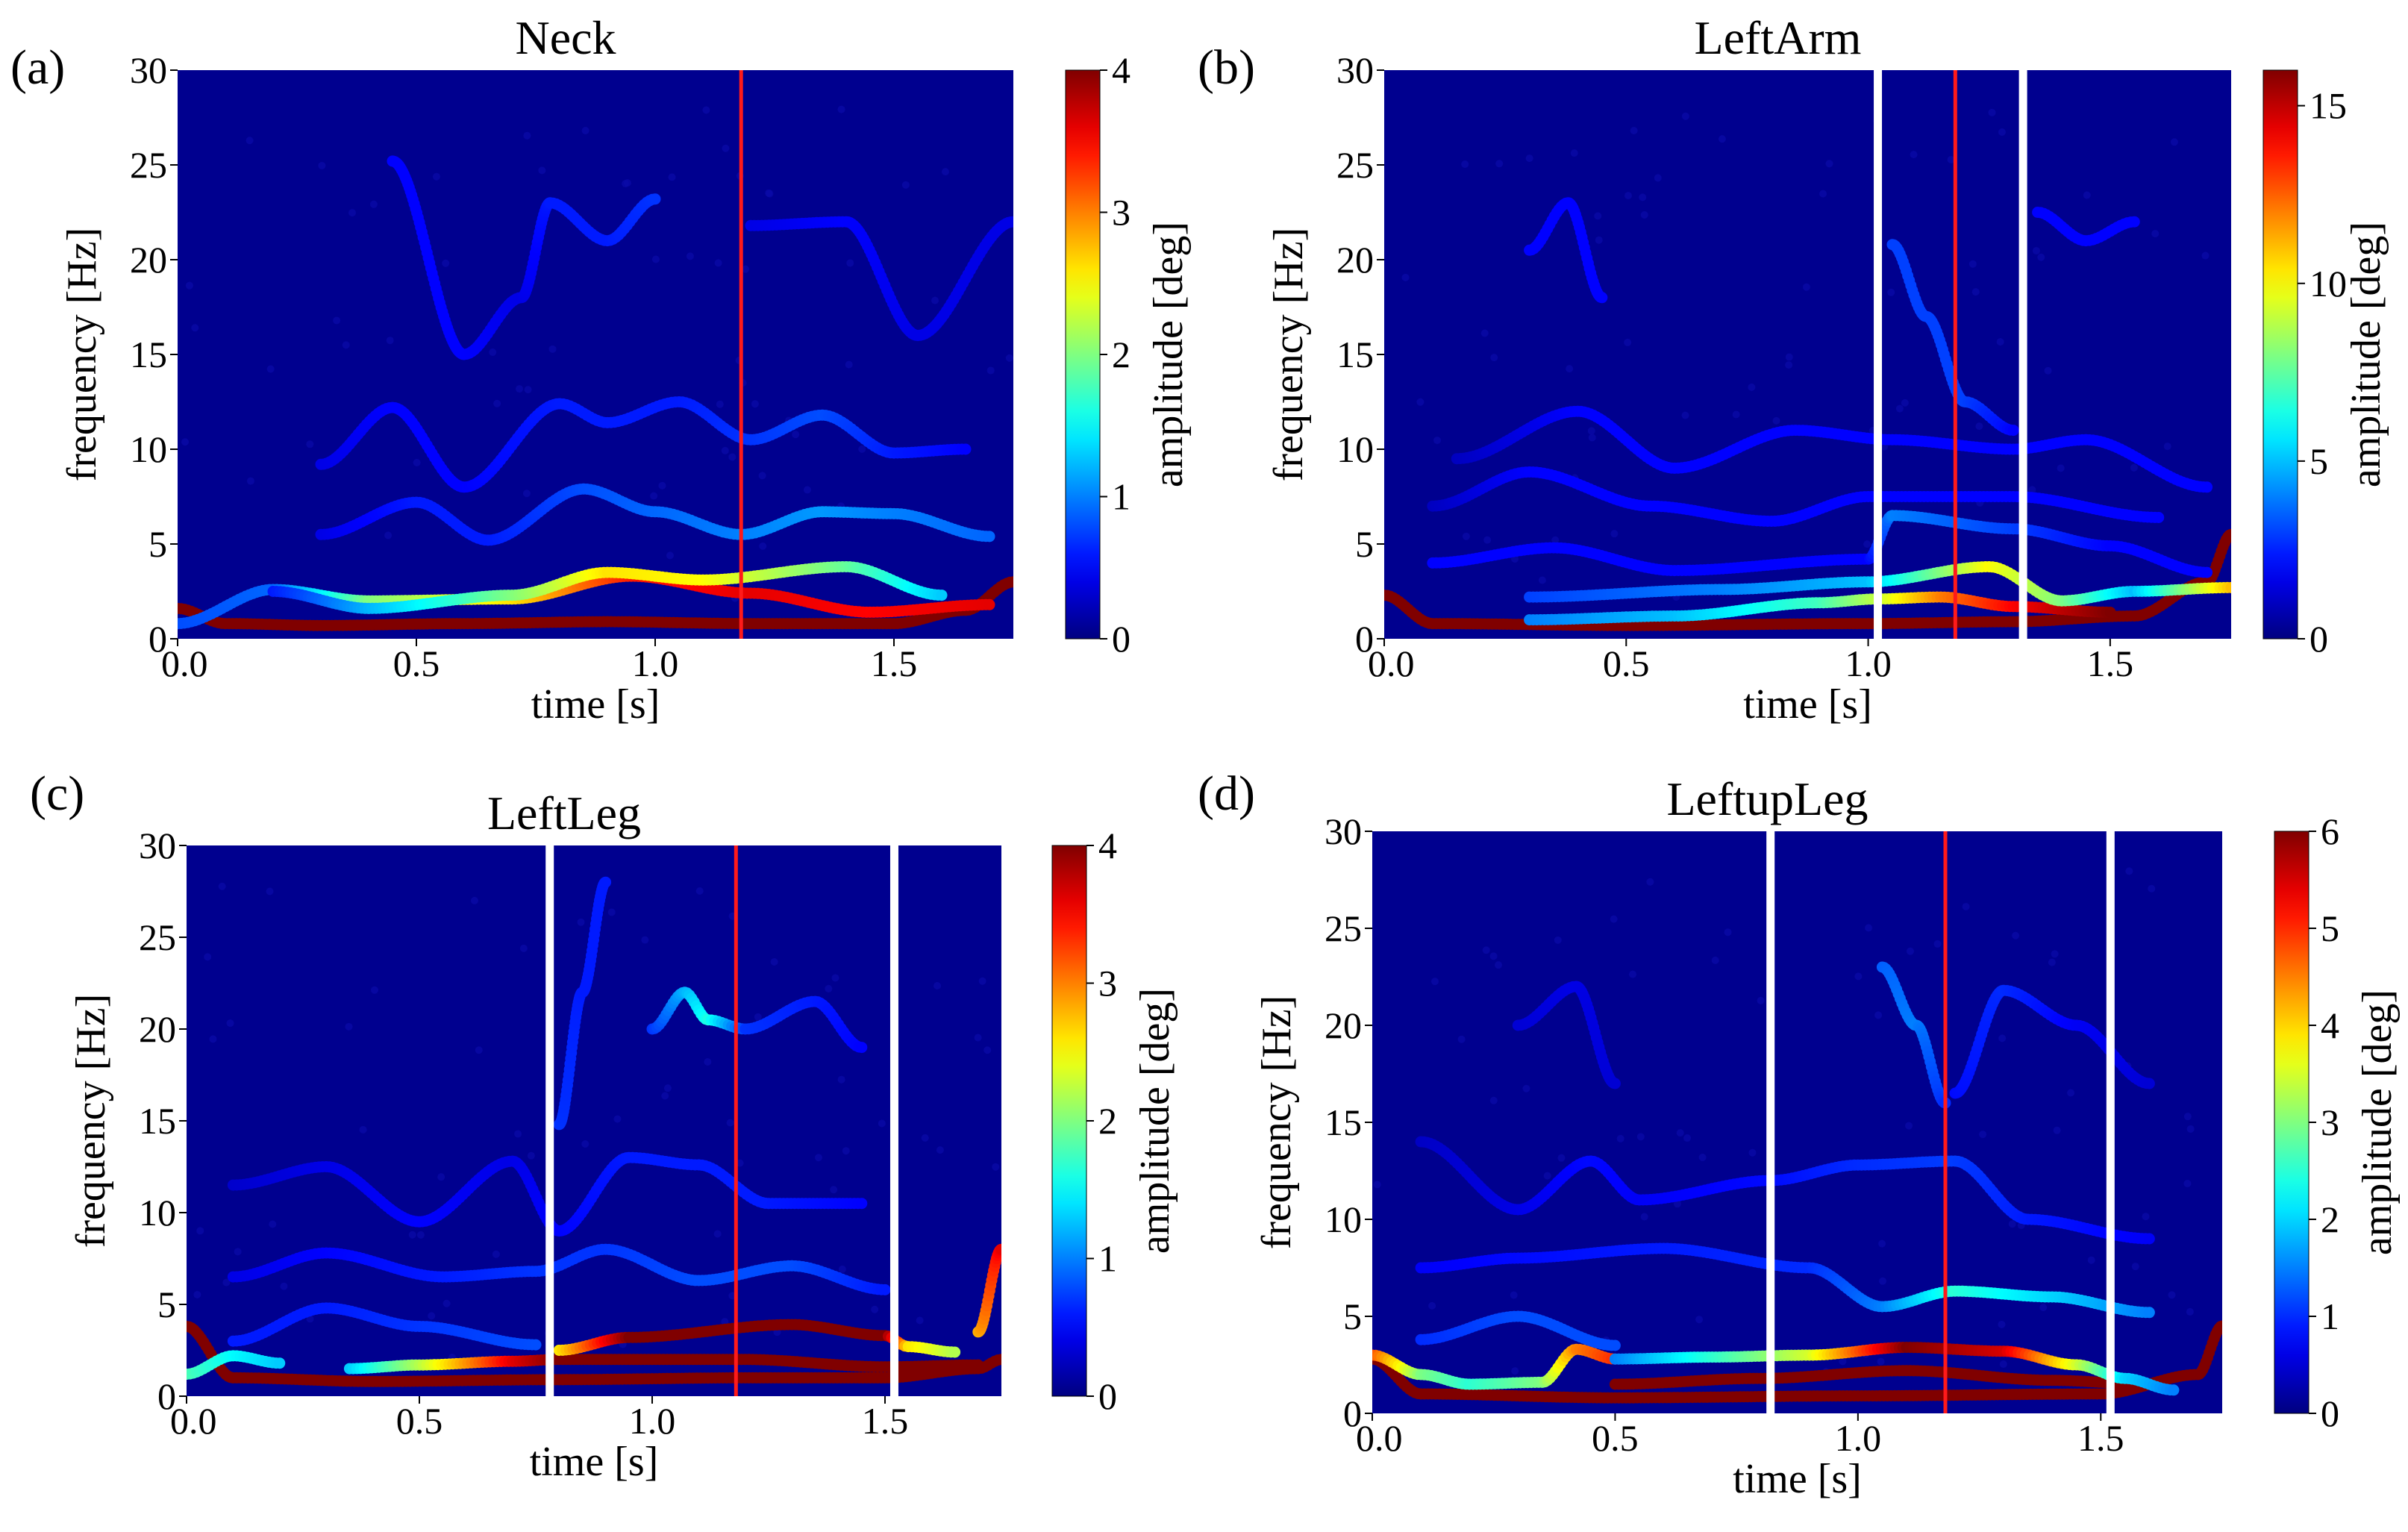 The image size is (2408, 1532). What do you see at coordinates (2110, 663) in the screenshot?
I see `x-tick-label: 1.5` at bounding box center [2110, 663].